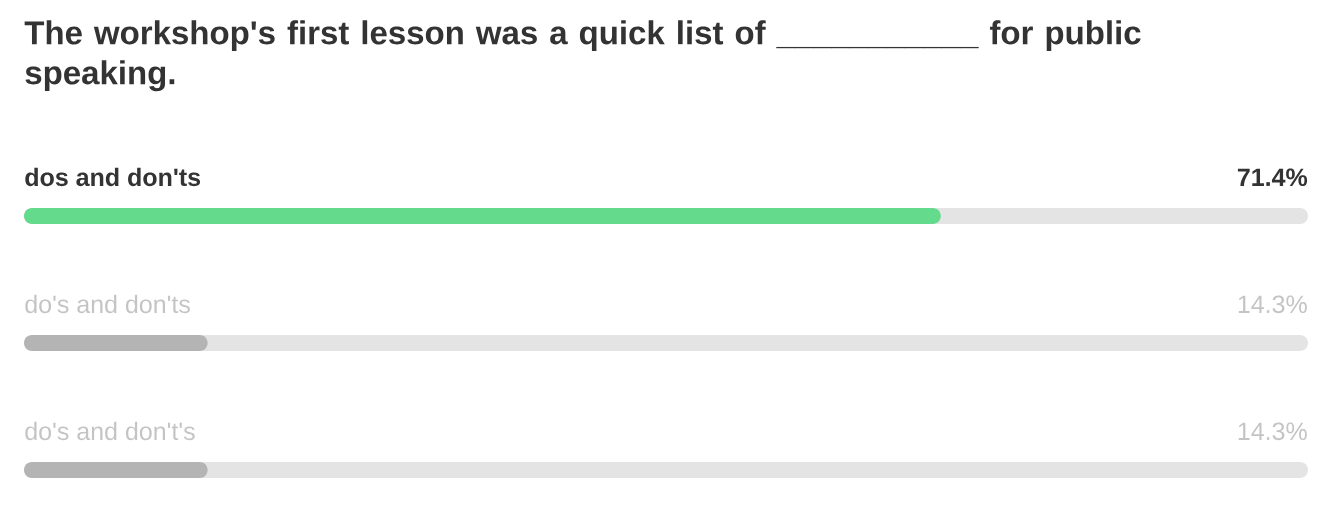 This screenshot has width=1332, height=510. Describe the element at coordinates (582, 56) in the screenshot. I see `chart-title: The workshop's first lesson was a quick list of ___________ for public speaking.` at that location.